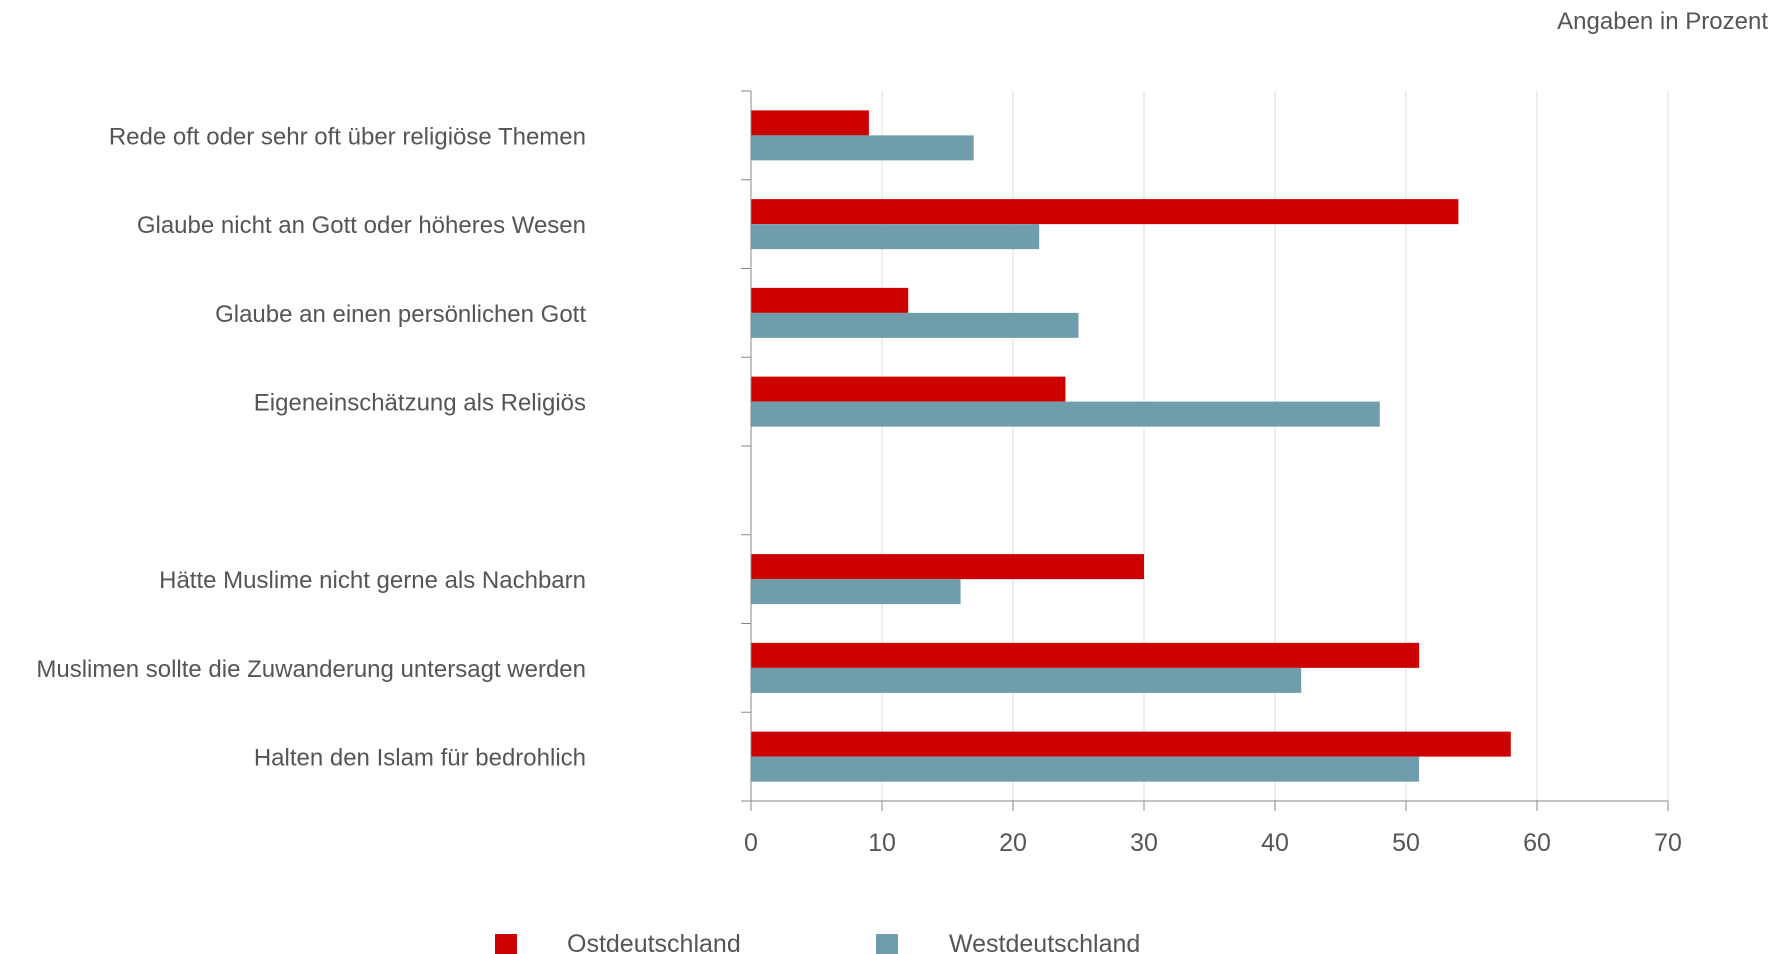 The height and width of the screenshot is (954, 1784). I want to click on legend-label: Westdeutschland, so click(1044, 942).